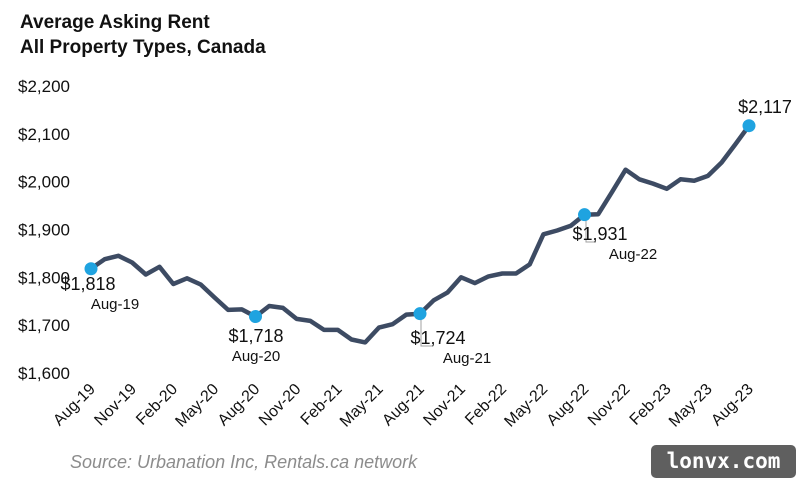  What do you see at coordinates (255, 336) in the screenshot?
I see `highlight-value-label: $1,718` at bounding box center [255, 336].